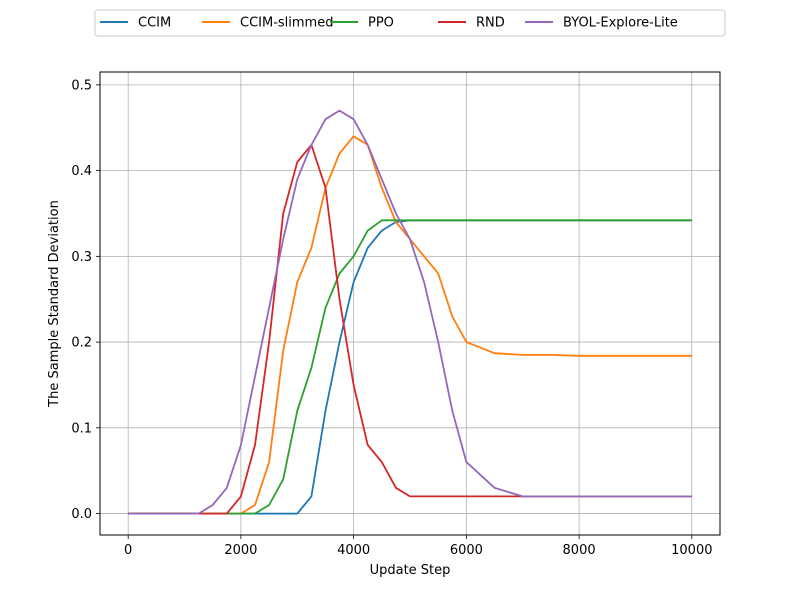 This screenshot has height=600, width=800. What do you see at coordinates (240, 550) in the screenshot?
I see `x-tick-label: 2000` at bounding box center [240, 550].